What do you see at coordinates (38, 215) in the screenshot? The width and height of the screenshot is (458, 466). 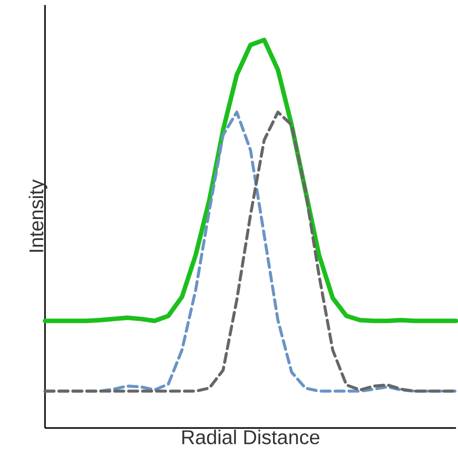 I see `y-axis-title: Intensity` at bounding box center [38, 215].